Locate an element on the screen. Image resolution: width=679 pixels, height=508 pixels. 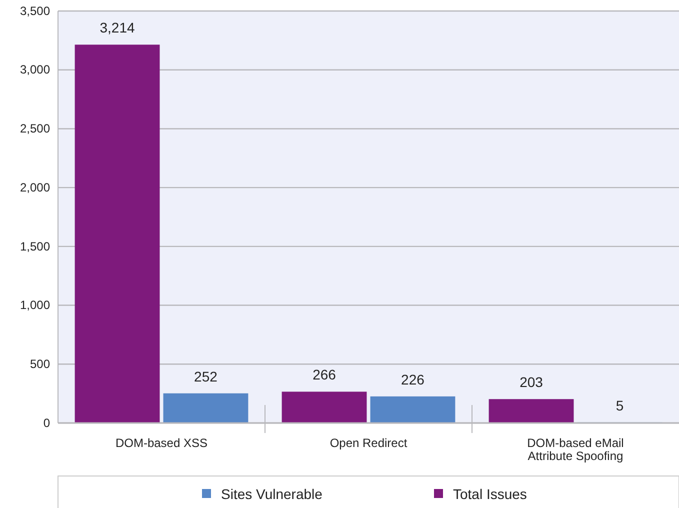
y-tick-label: 2,000 is located at coordinates (35, 187).